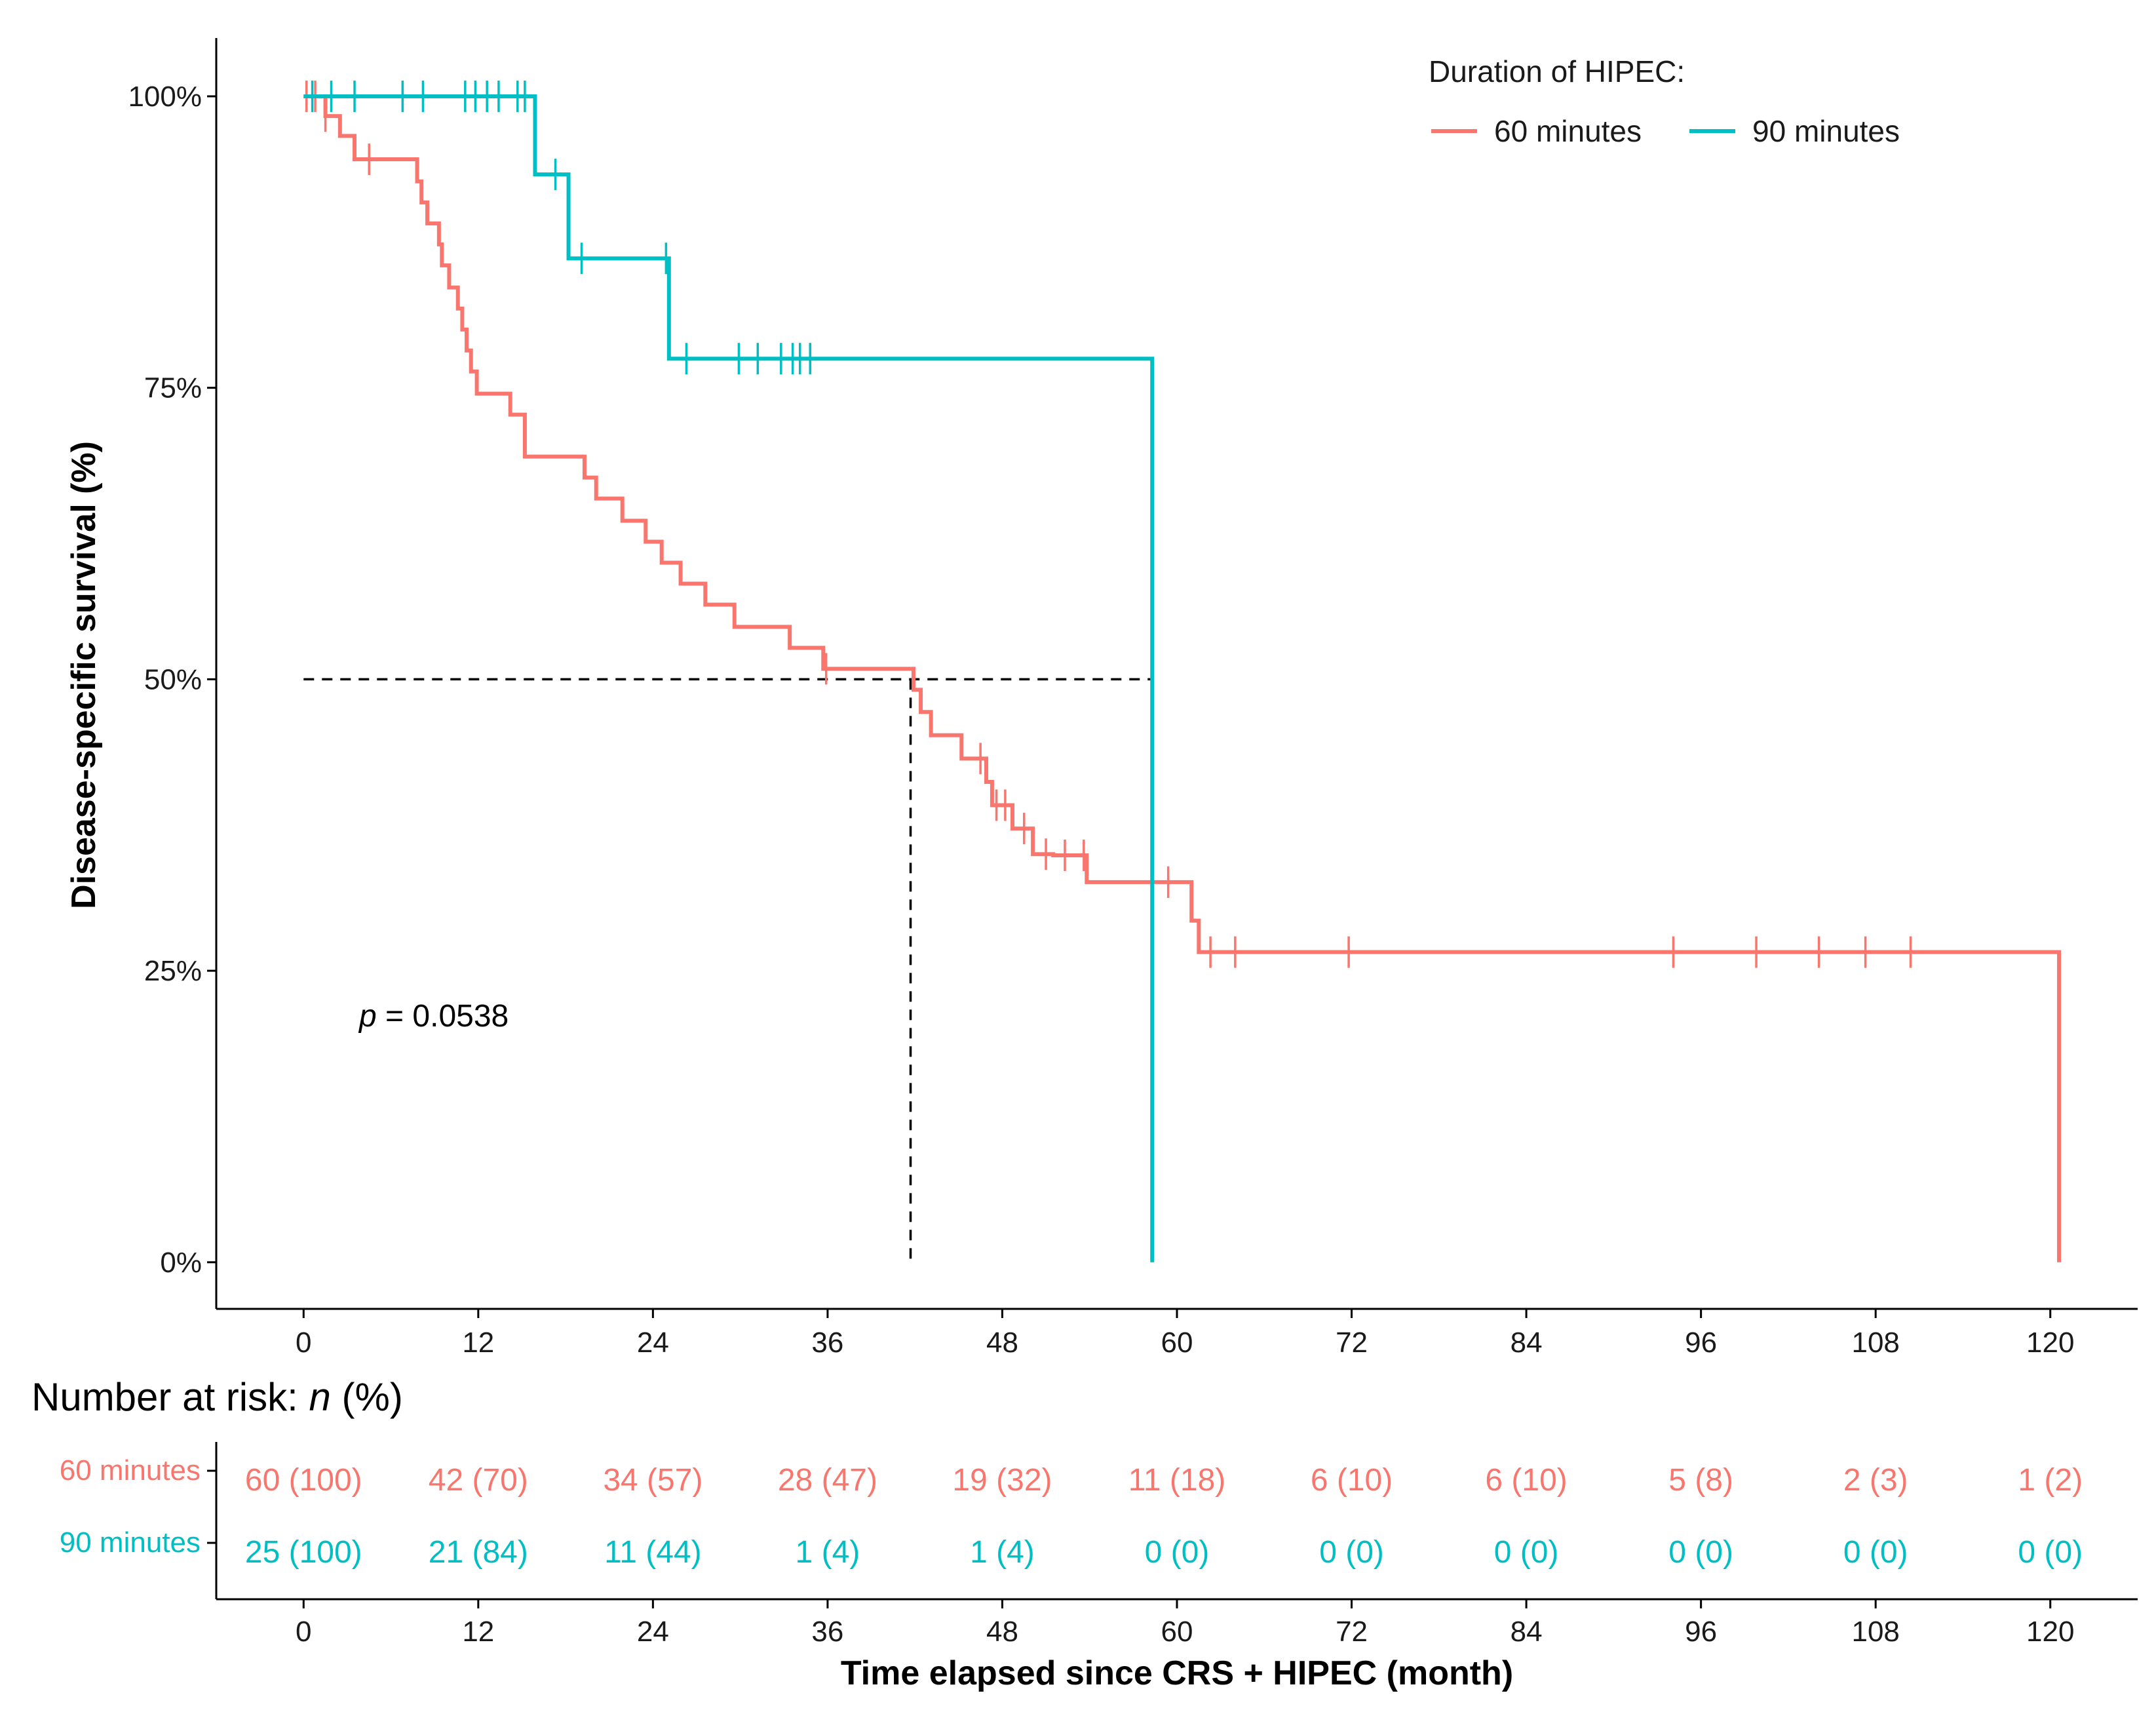  I want to click on legend: Duration of HIPEC: 60 minutes 90 minutes, so click(1664, 101).